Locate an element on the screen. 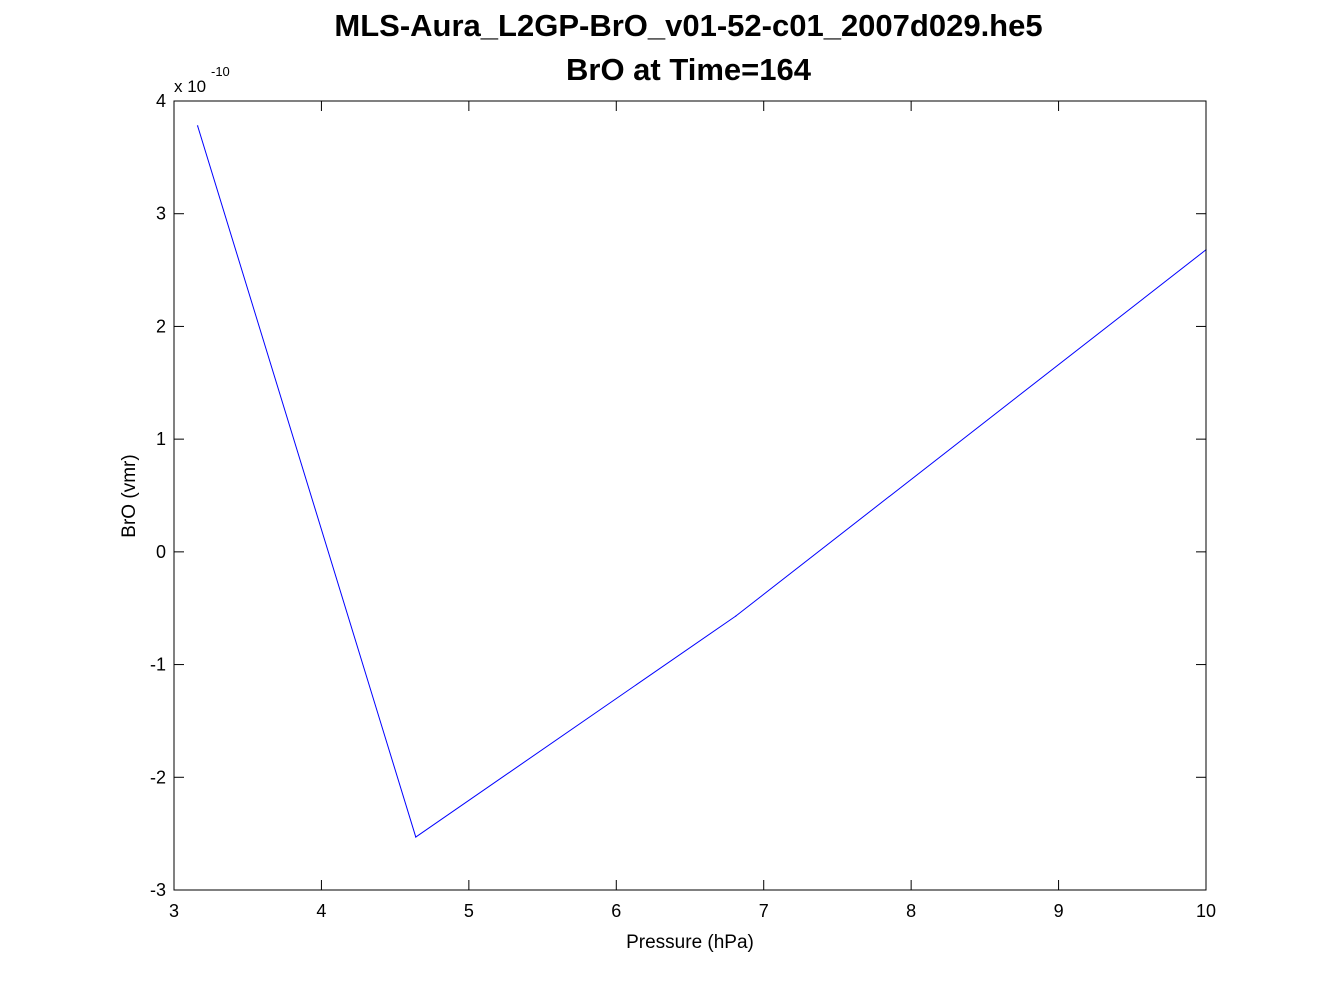  x-tick-label: 8 is located at coordinates (911, 911).